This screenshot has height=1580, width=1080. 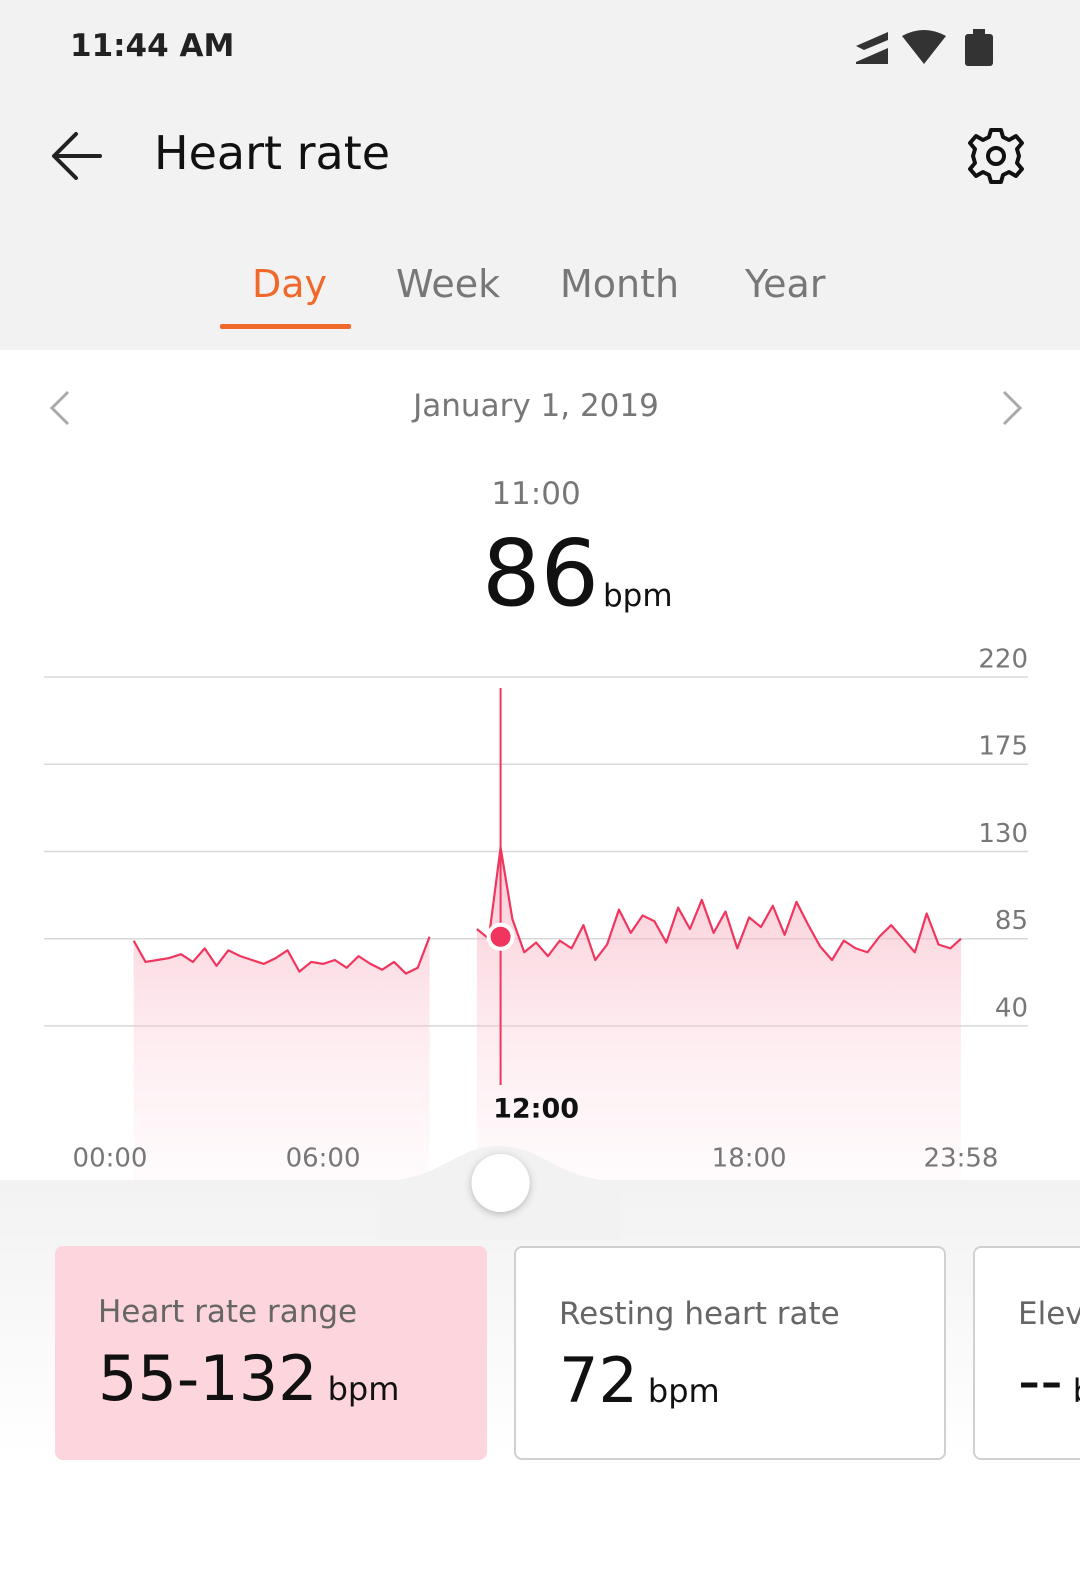 I want to click on y-tick-label: 220, so click(x=1003, y=660).